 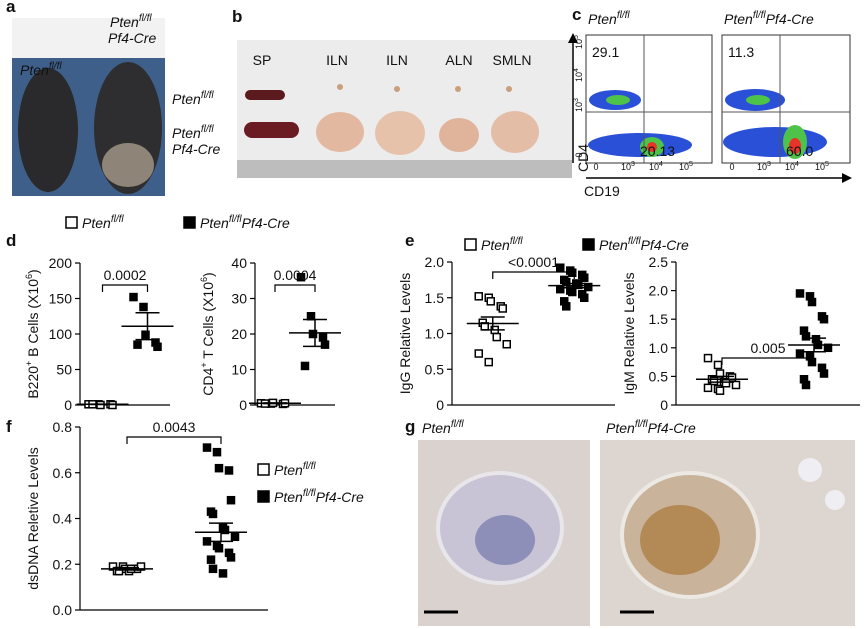 What do you see at coordinates (768, 361) in the screenshot?
I see `significance-bracket` at bounding box center [768, 361].